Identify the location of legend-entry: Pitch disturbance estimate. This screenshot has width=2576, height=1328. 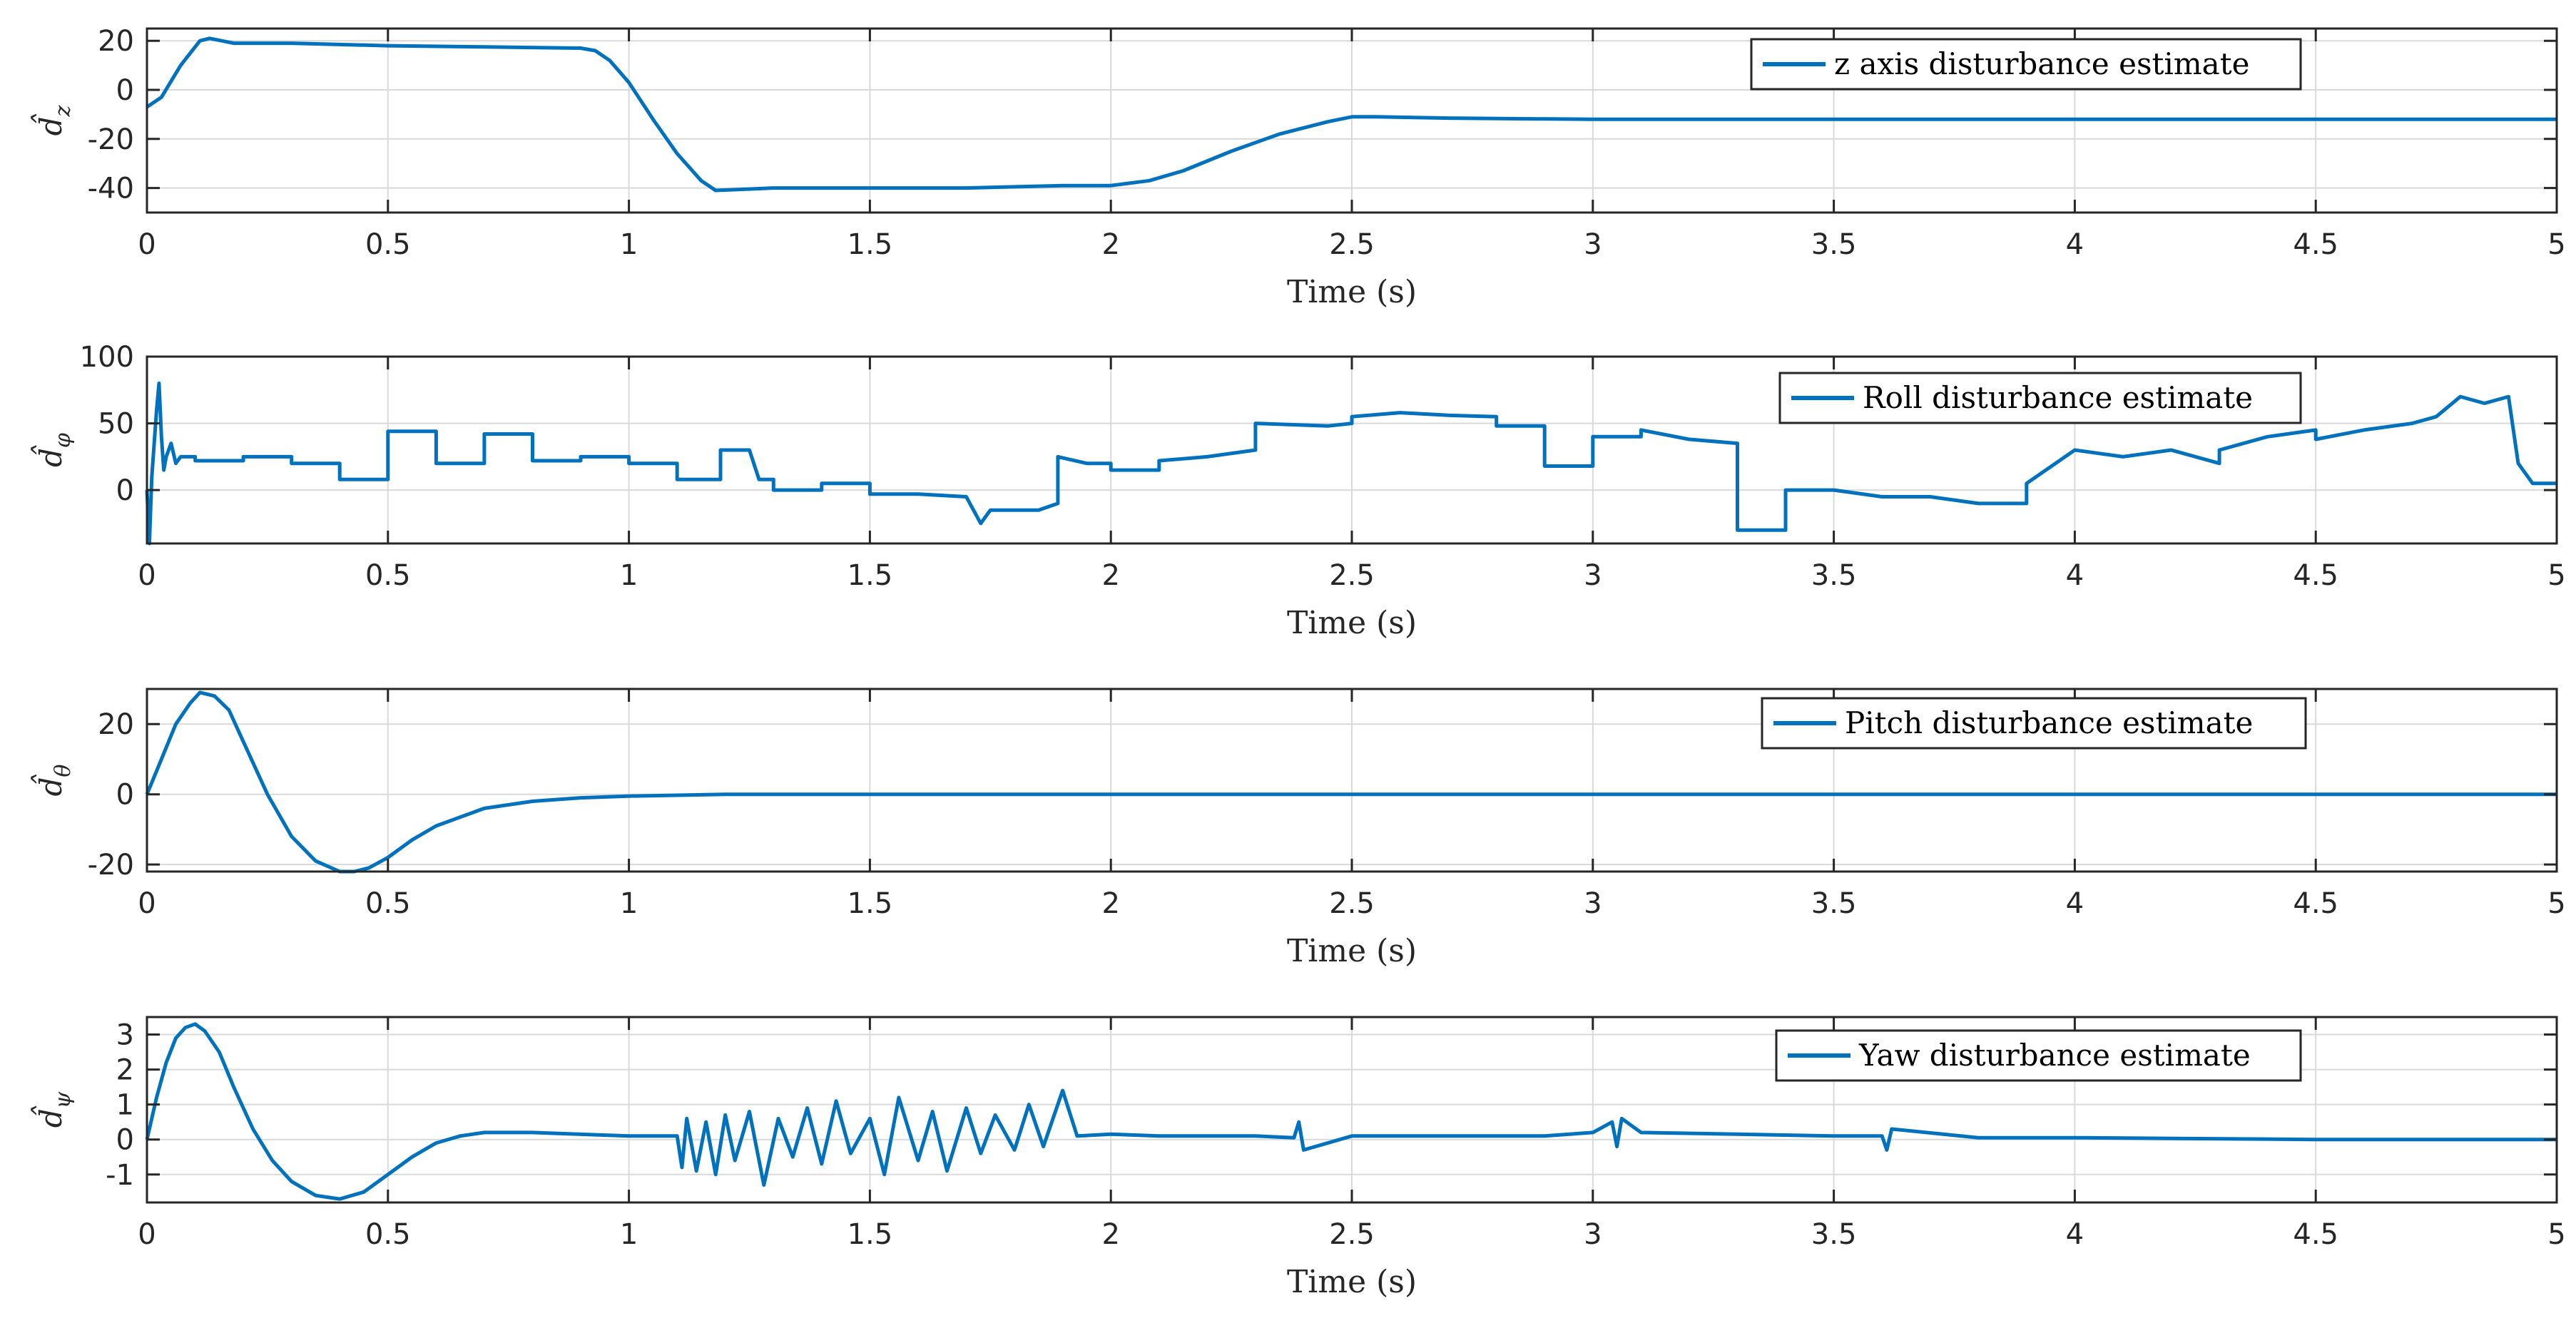
(2049, 722).